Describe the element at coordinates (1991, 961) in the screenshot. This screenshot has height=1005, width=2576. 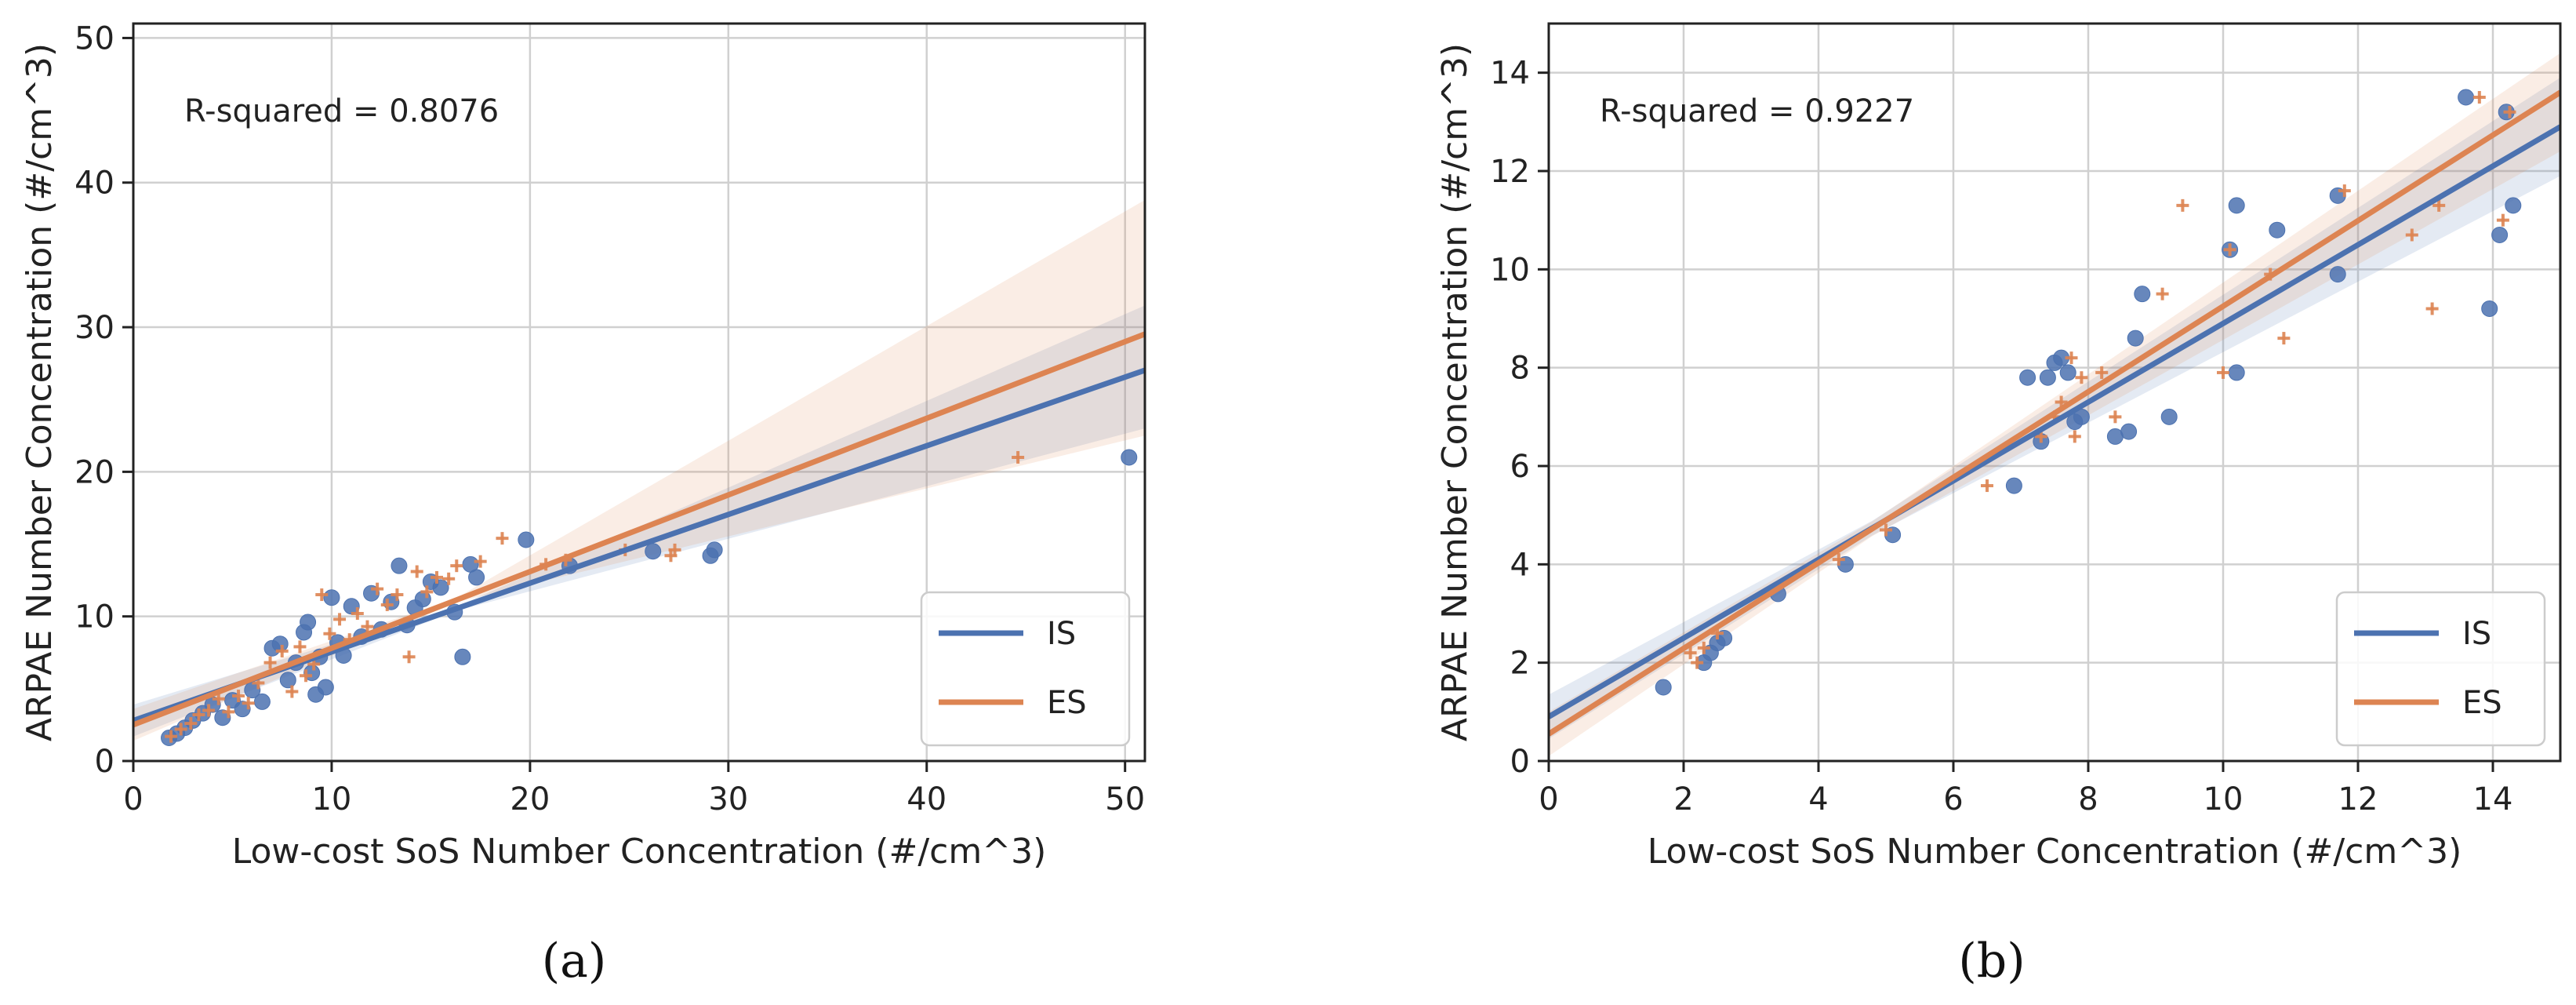
I see `panel-label: (b)` at that location.